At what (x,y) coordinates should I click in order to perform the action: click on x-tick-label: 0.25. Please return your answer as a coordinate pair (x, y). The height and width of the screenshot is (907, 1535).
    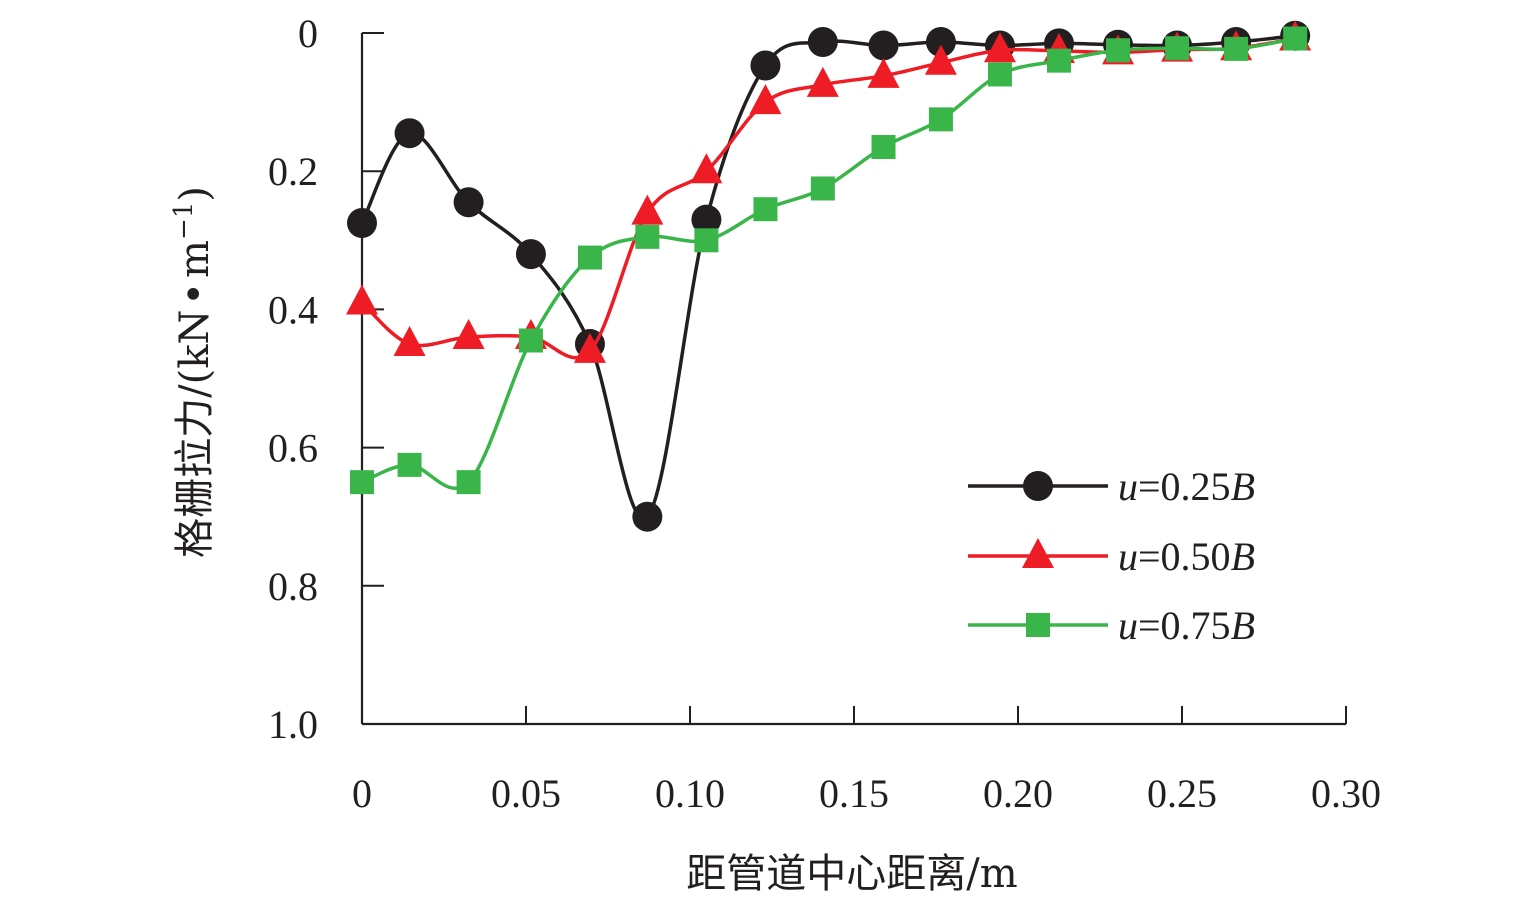
    Looking at the image, I should click on (1182, 793).